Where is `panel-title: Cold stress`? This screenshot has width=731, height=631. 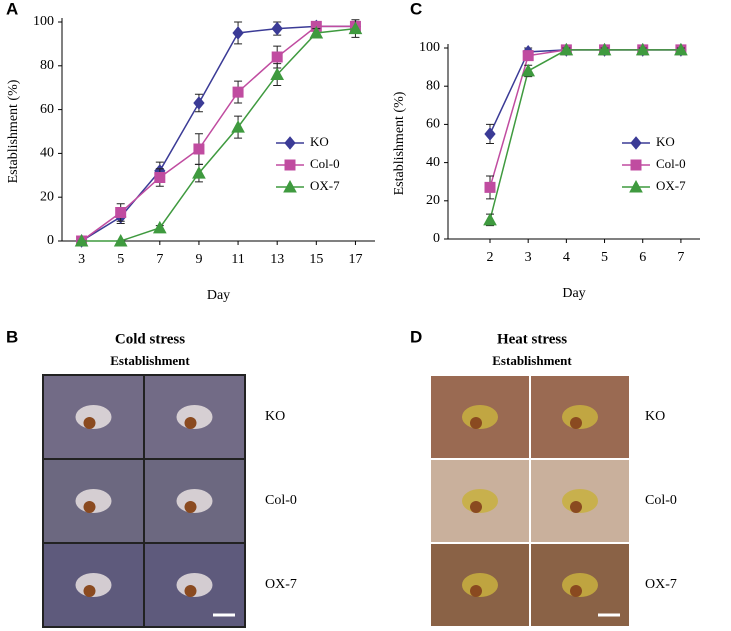
panel-title: Cold stress is located at coordinates (150, 339).